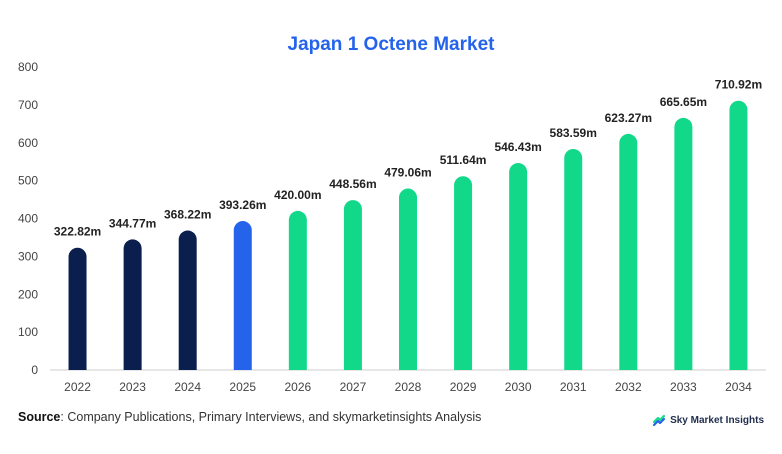 This screenshot has height=454, width=782. I want to click on data-label: 583.59m, so click(573, 133).